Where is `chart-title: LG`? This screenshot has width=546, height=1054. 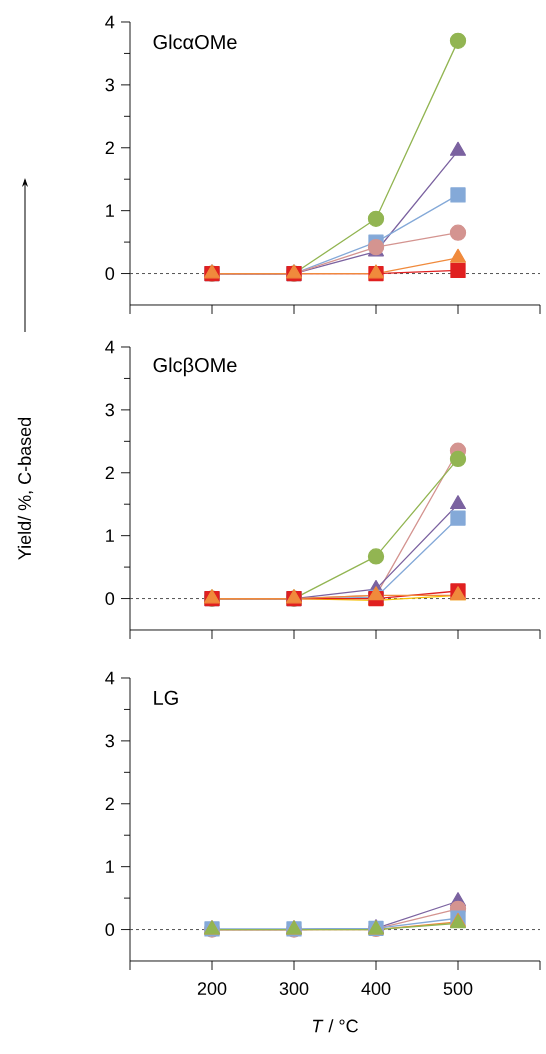 chart-title: LG is located at coordinates (166, 697).